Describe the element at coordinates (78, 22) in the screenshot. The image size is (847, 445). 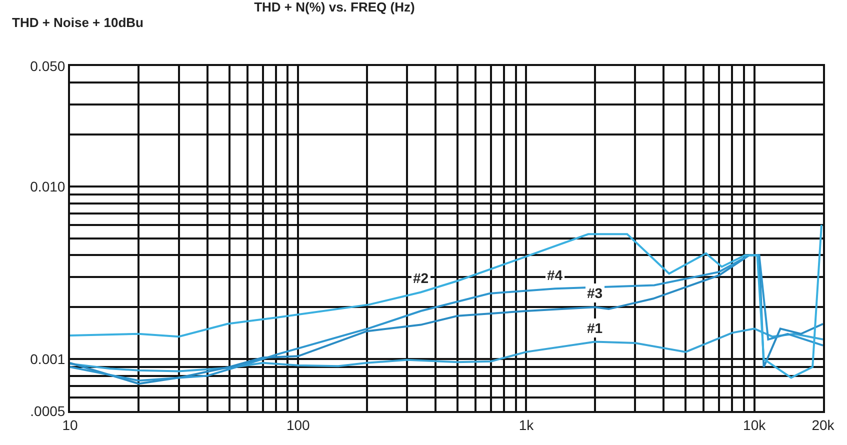
I see `chart-subtitle: THD + Noise + 10dBu` at that location.